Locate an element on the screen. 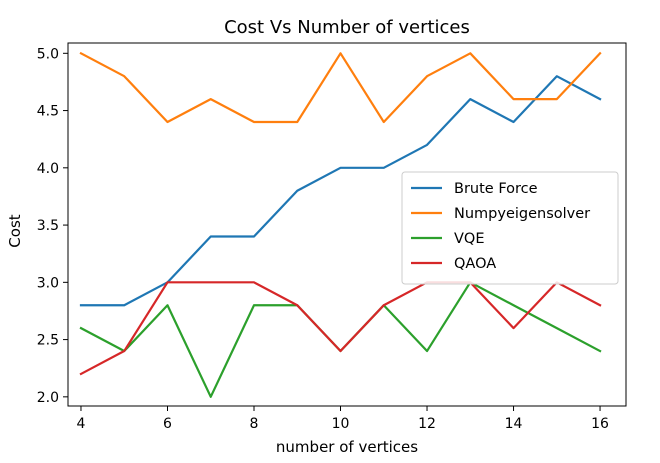  x-tick-label: 12 is located at coordinates (427, 424).